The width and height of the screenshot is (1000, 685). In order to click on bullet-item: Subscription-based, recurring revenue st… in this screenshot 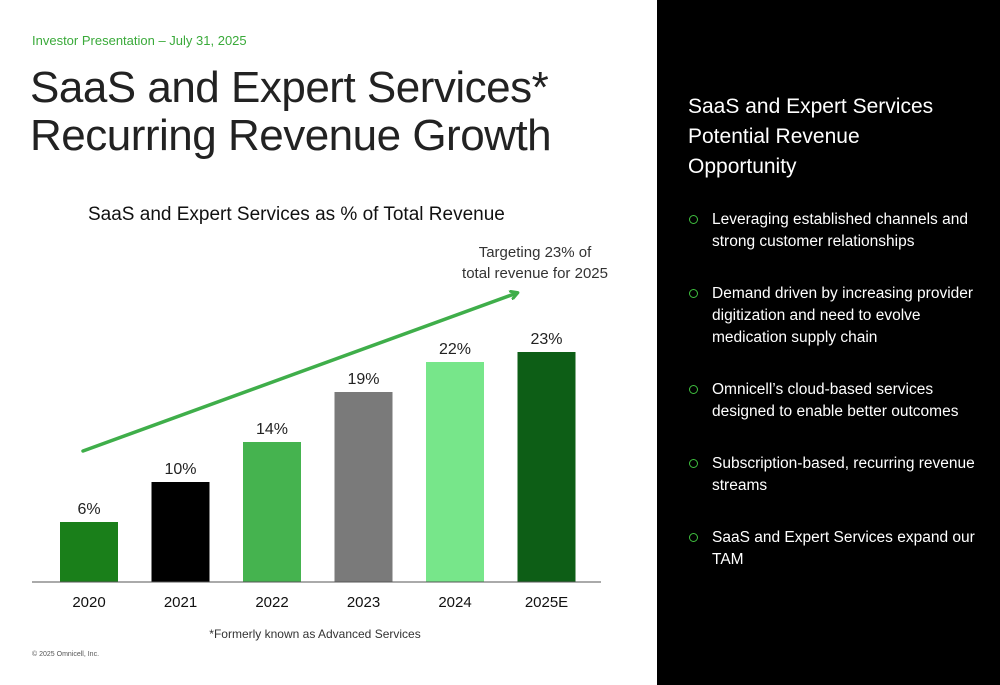, I will do `click(838, 475)`.